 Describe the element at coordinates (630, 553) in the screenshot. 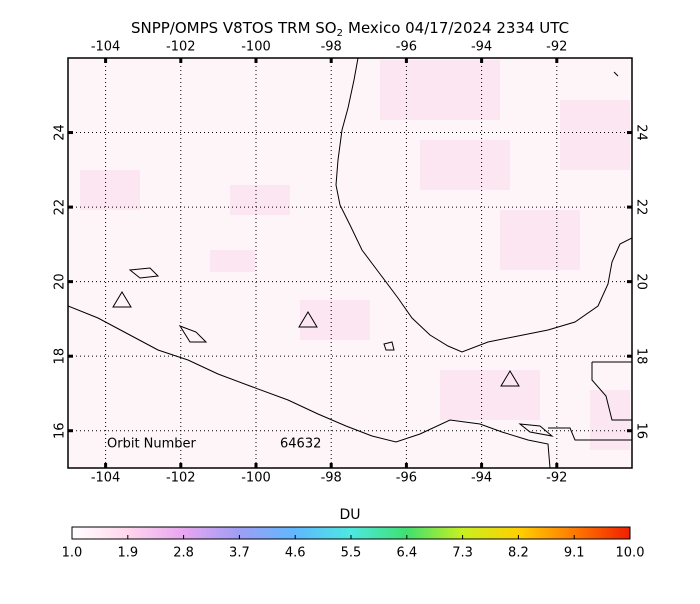

I see `colorbar-tick-label: 10.0` at that location.